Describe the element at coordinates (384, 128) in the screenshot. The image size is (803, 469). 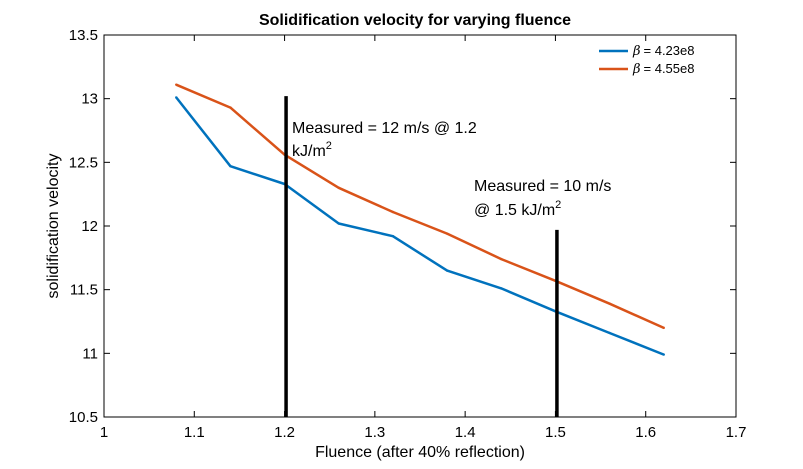
I see `annotation-1-line-1: Measured = 12 m/s @ 1.2` at that location.